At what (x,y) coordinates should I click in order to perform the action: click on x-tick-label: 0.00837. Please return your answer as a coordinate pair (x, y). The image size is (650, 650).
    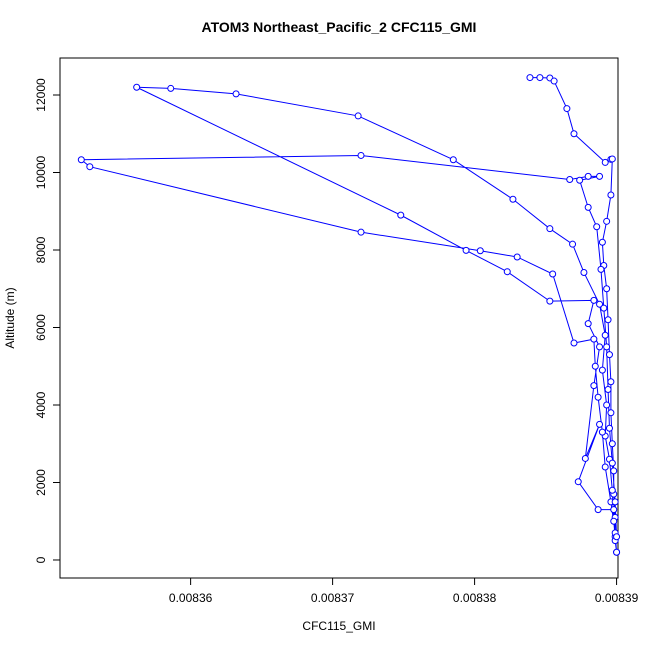
    Looking at the image, I should click on (333, 598).